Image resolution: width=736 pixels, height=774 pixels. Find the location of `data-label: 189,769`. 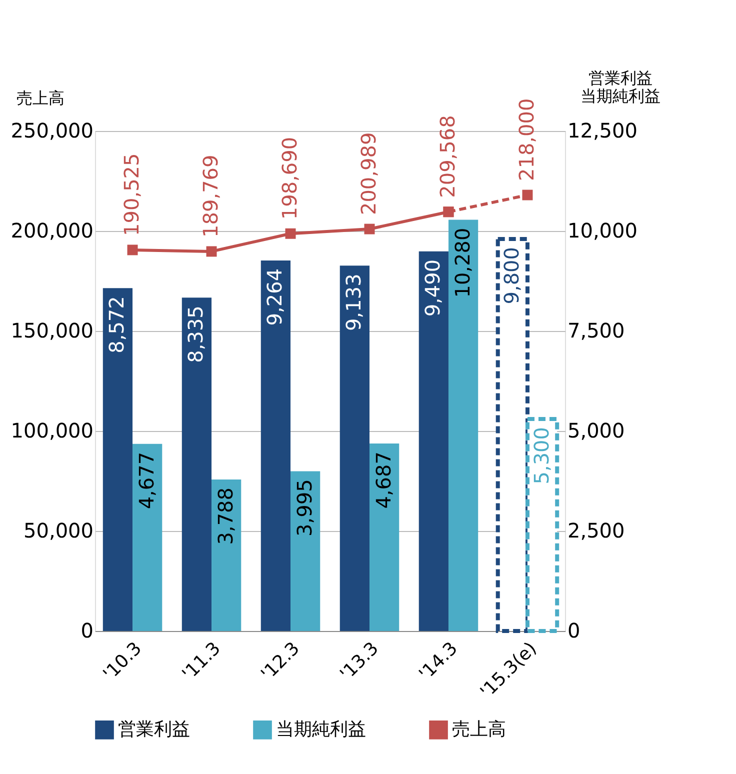

data-label: 189,769 is located at coordinates (210, 196).